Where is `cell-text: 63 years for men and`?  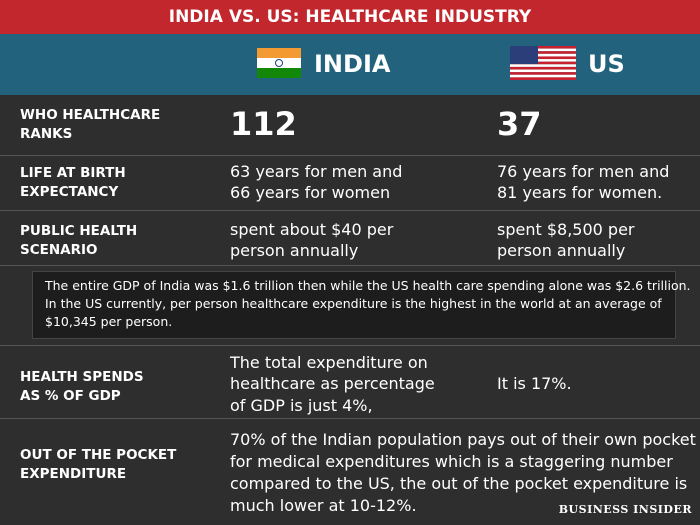 cell-text: 63 years for men and is located at coordinates (316, 171).